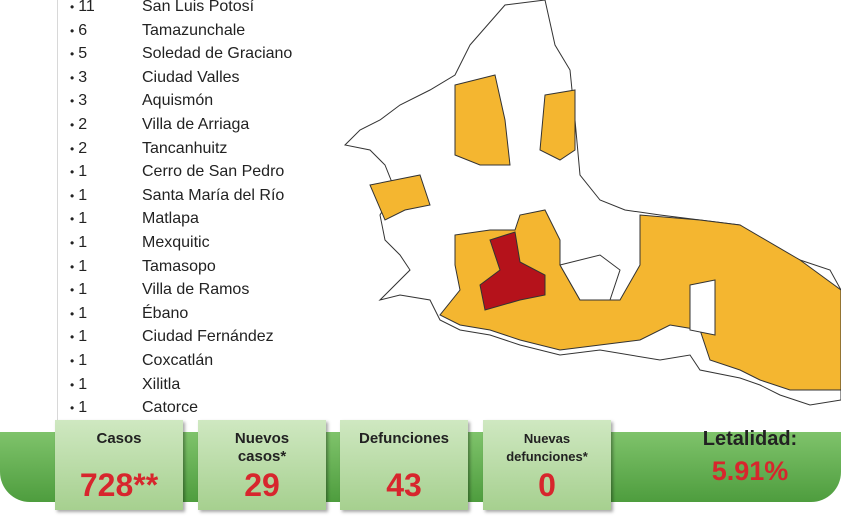 The width and height of the screenshot is (841, 526). I want to click on stat-label: Nuevas defunciones*, so click(547, 447).